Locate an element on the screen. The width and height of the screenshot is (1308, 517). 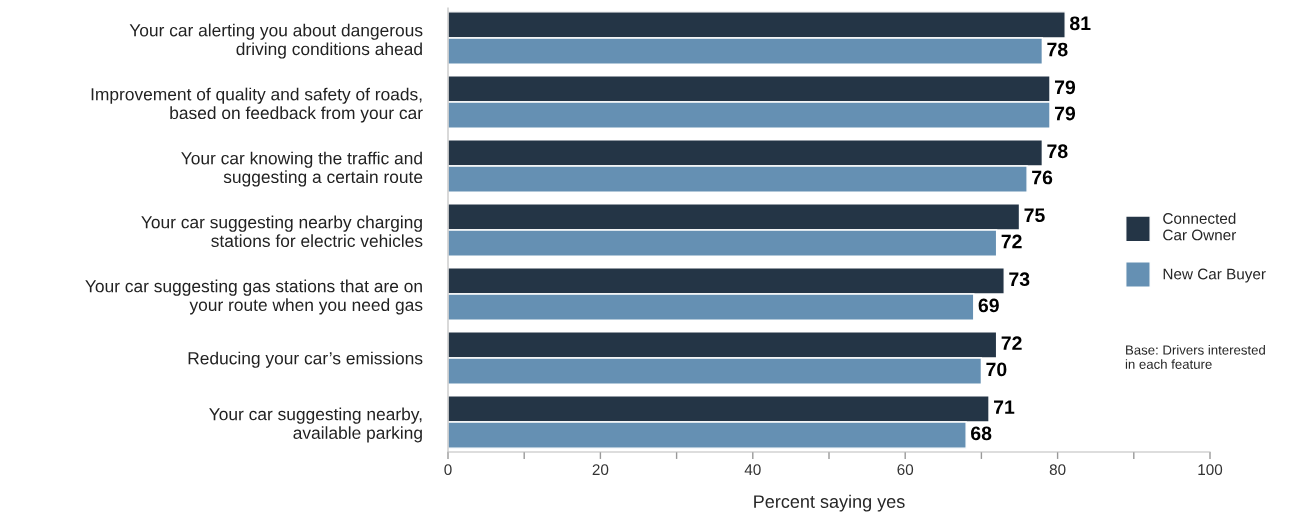
y-tick-label: Your car knowing the traffic and suggesting a certain route is located at coordinates (302, 169).